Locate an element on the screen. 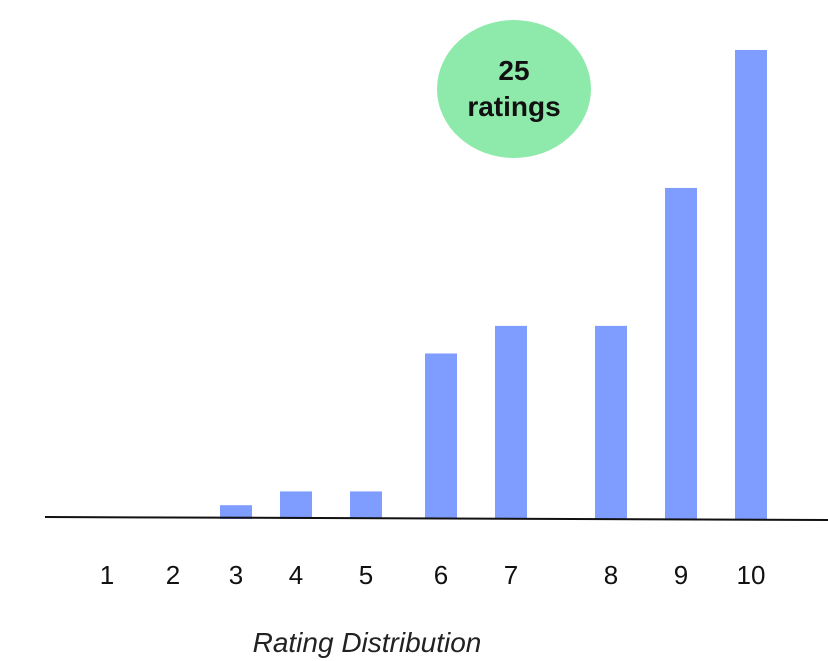 Image resolution: width=828 pixels, height=661 pixels. tick-label-7: 7 is located at coordinates (511, 575).